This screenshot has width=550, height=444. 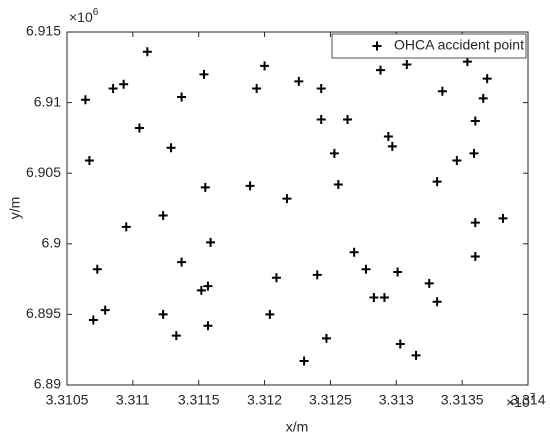 I want to click on x-tick-label: 3.313, so click(x=396, y=400).